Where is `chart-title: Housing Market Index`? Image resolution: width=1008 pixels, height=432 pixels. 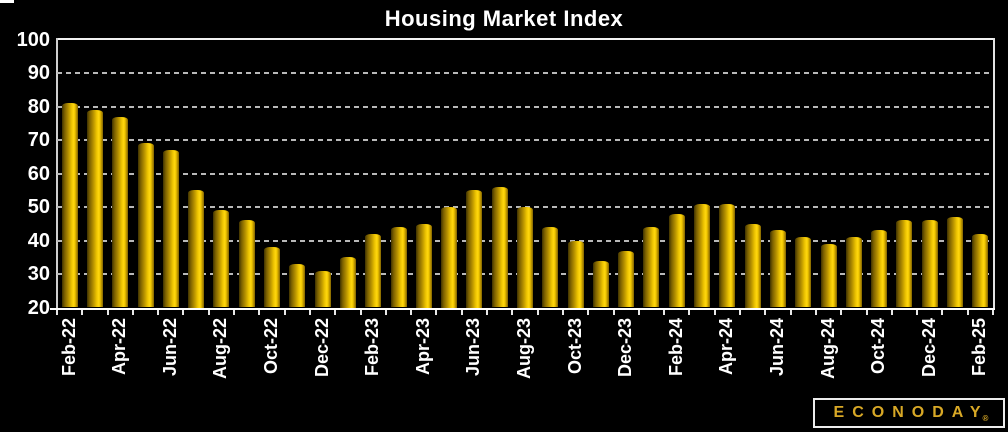 chart-title: Housing Market Index is located at coordinates (504, 18).